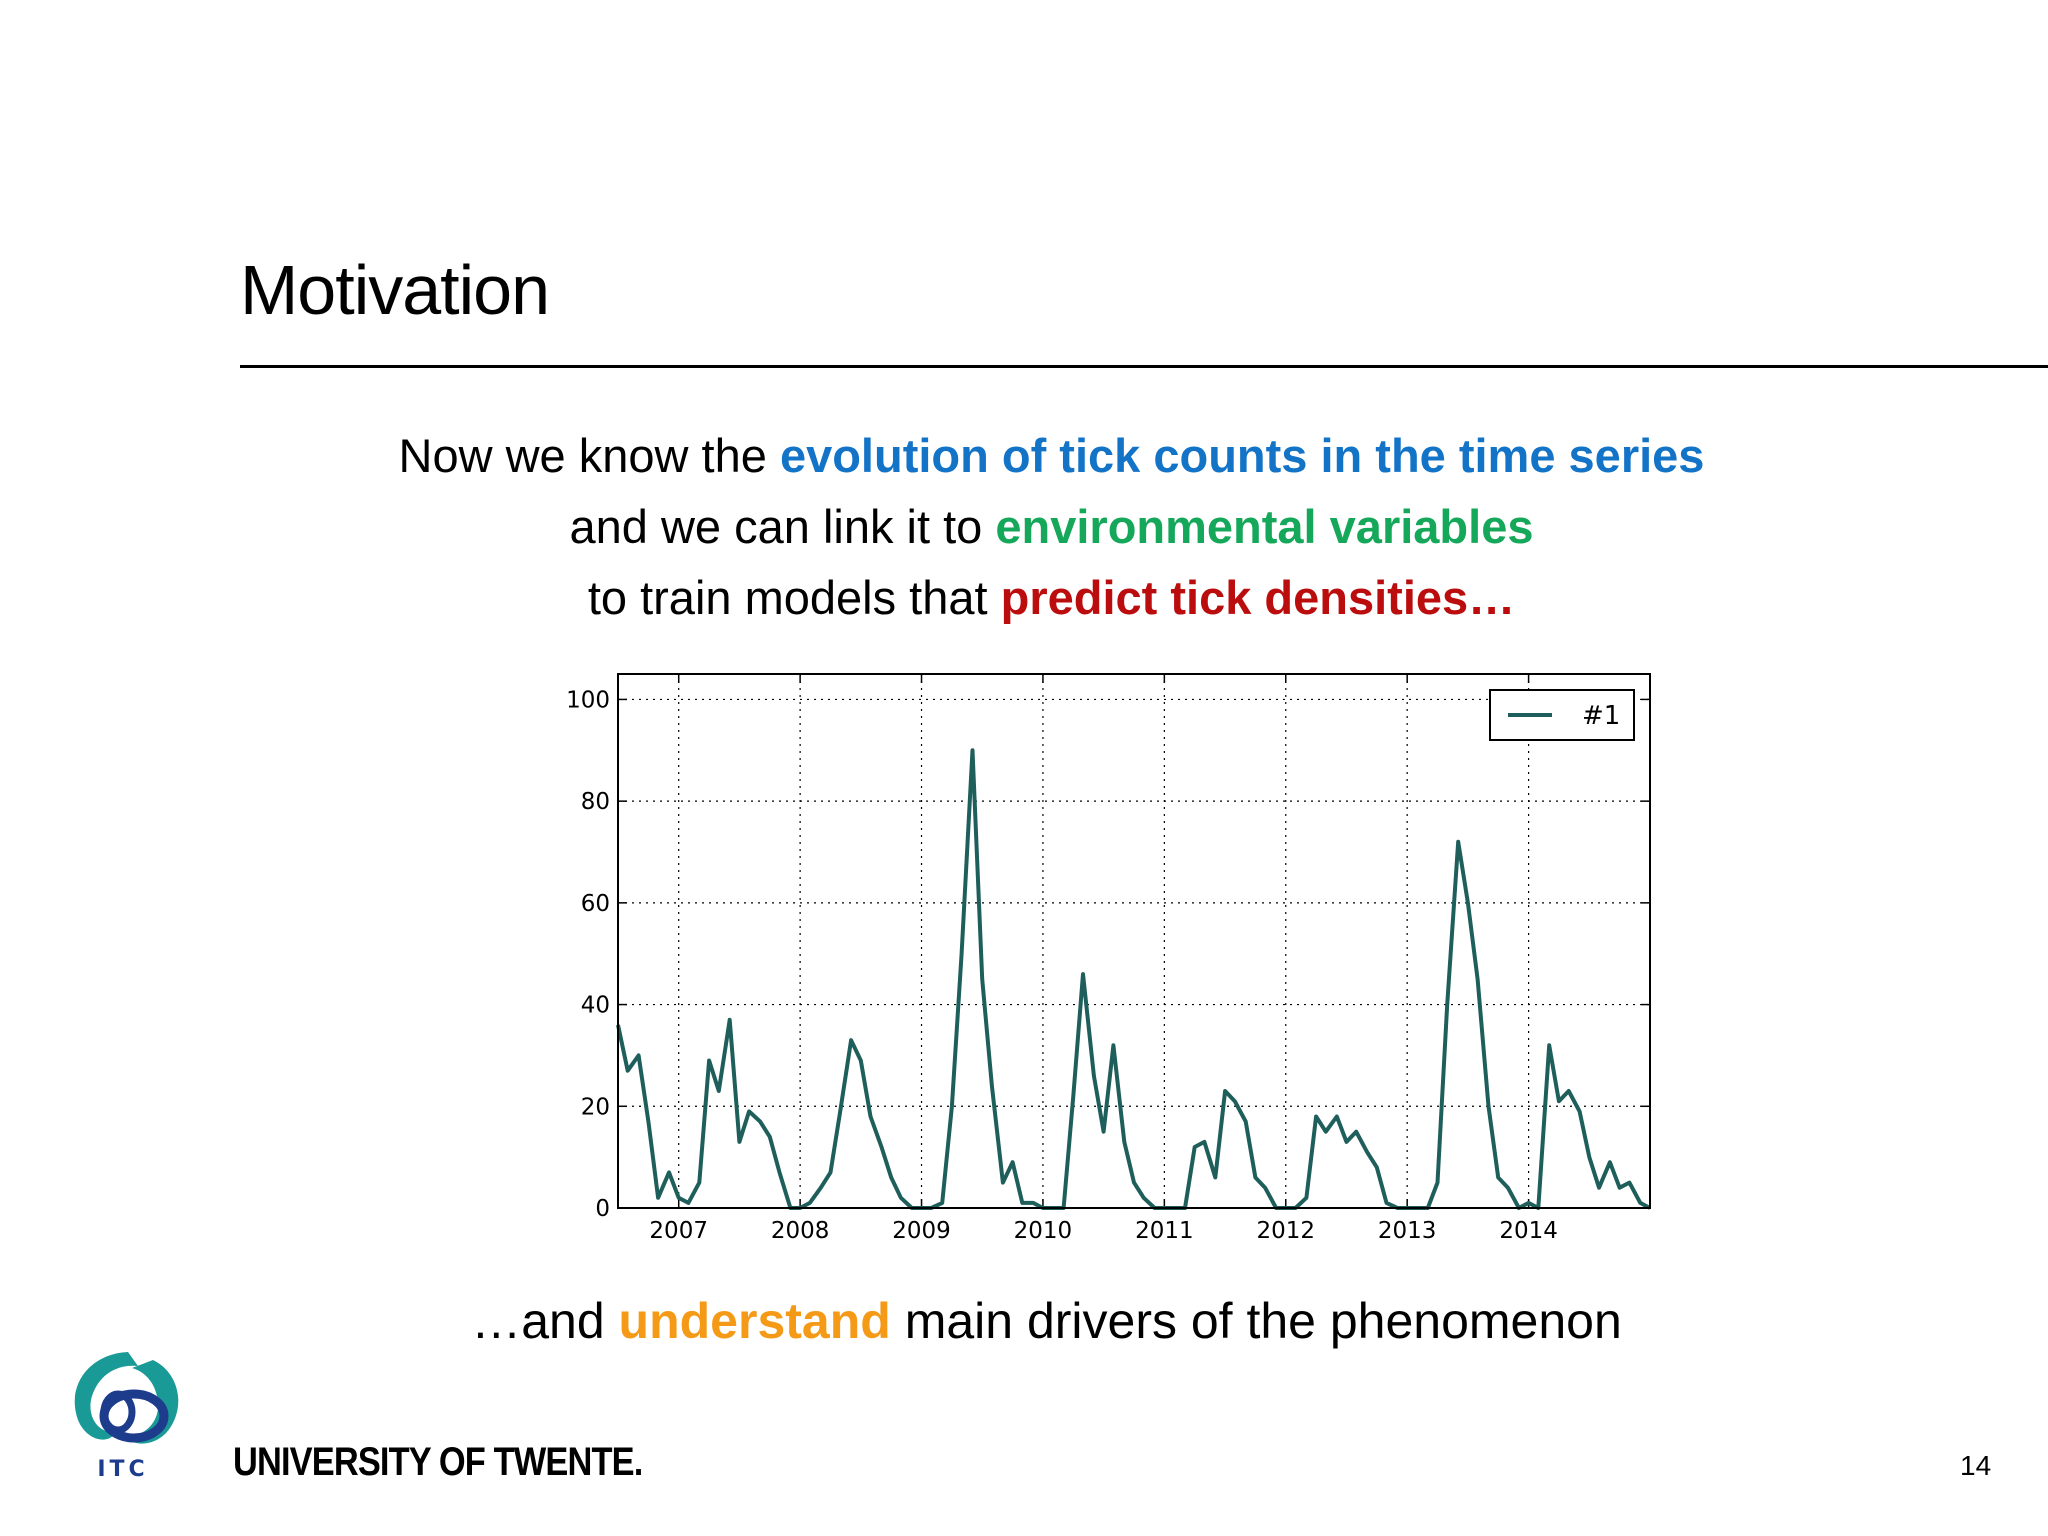  I want to click on lead-line-3-text: to train models that, so click(794, 597).